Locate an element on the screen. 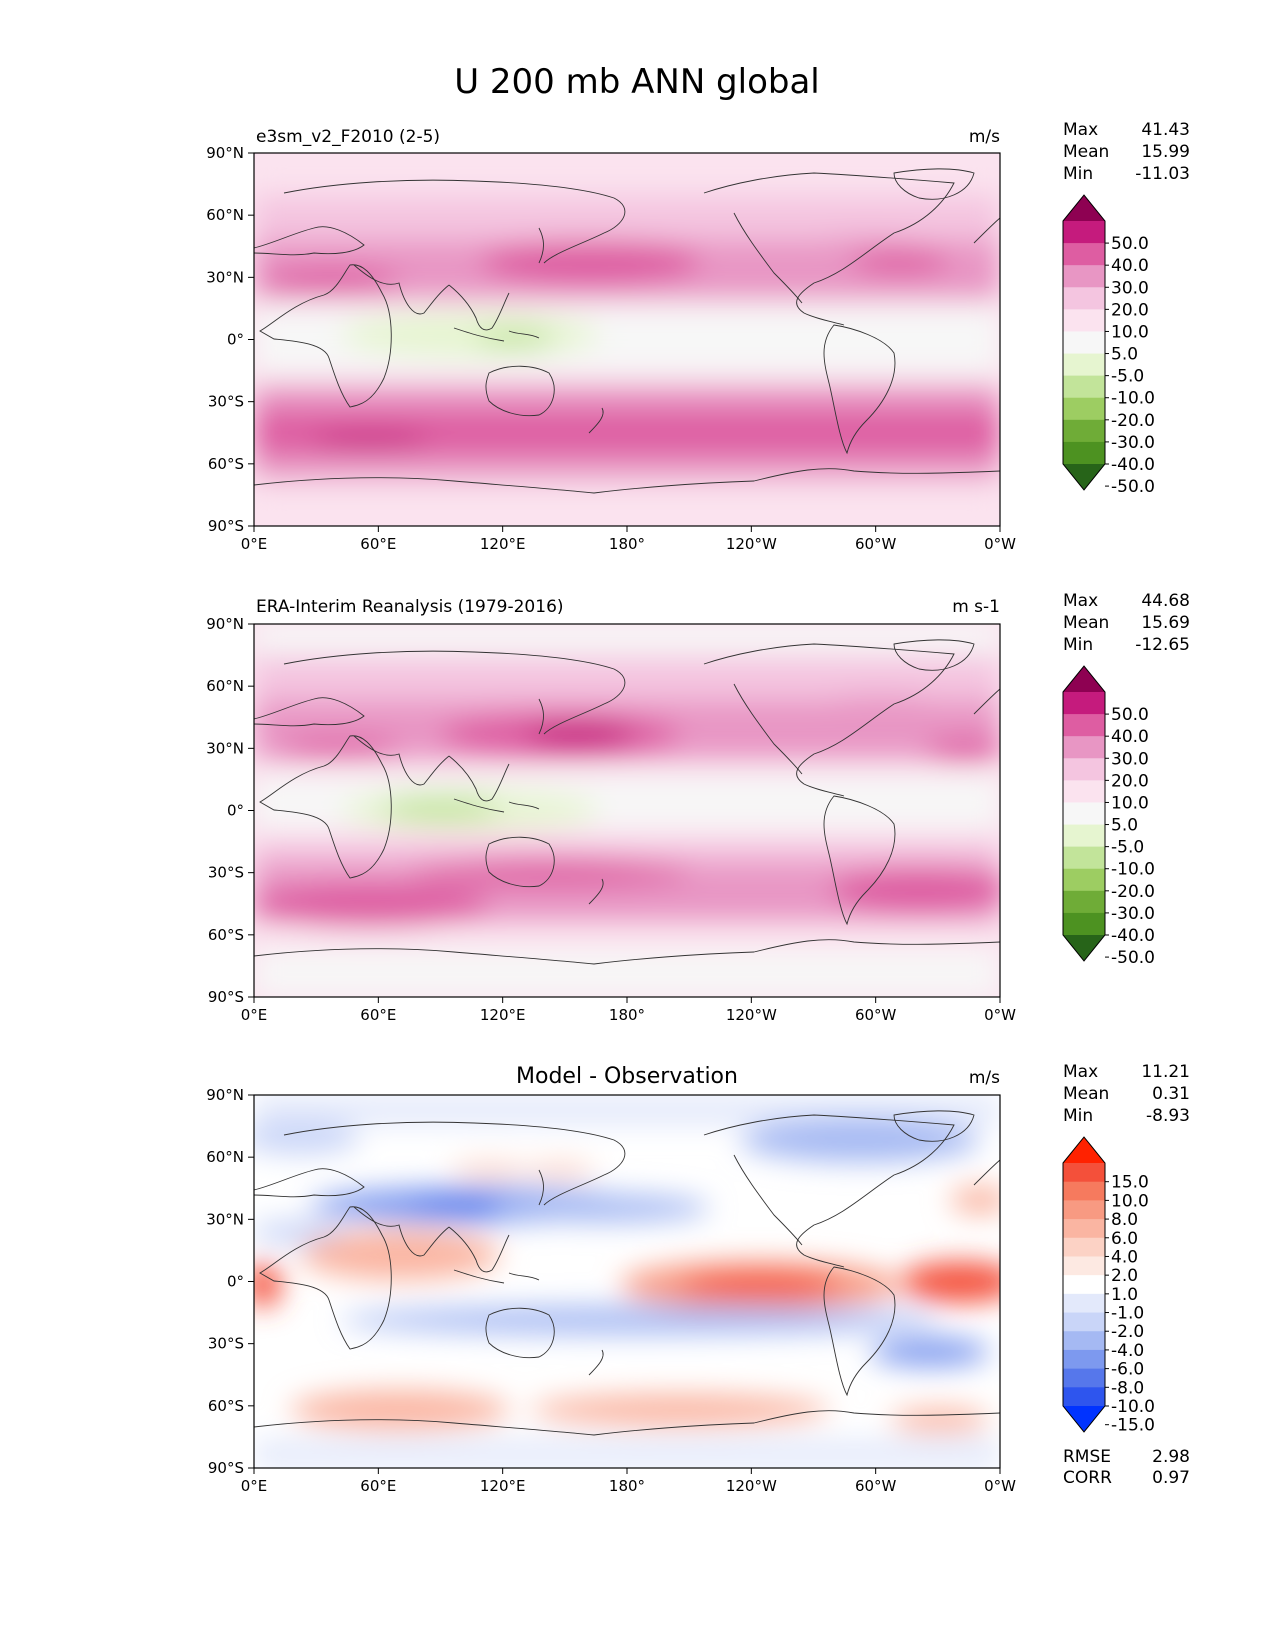  colorbar-tick-label: -15.0 is located at coordinates (1133, 1426).